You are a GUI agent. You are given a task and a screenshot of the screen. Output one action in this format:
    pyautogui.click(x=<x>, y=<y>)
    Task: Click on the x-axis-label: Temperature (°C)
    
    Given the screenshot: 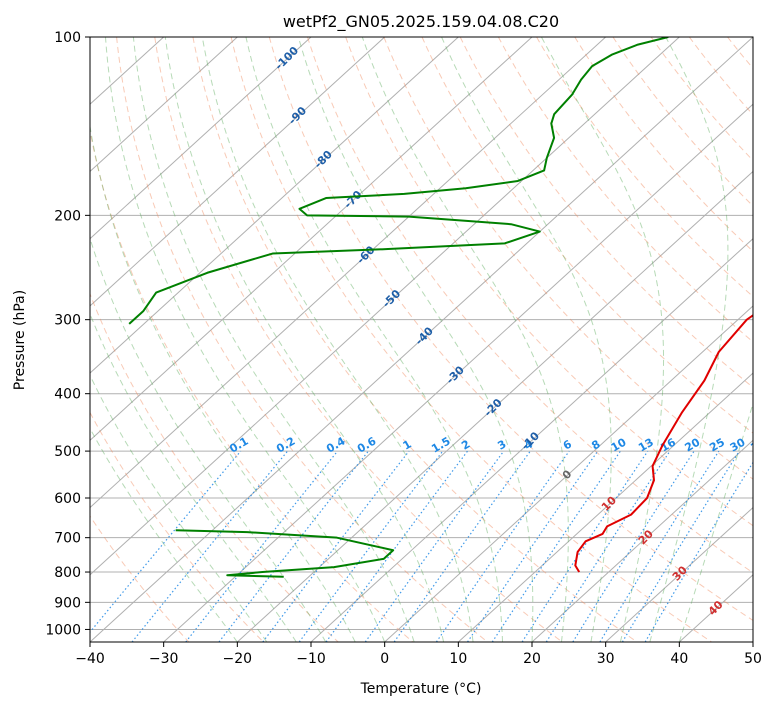 What is the action you would take?
    pyautogui.click(x=421, y=689)
    